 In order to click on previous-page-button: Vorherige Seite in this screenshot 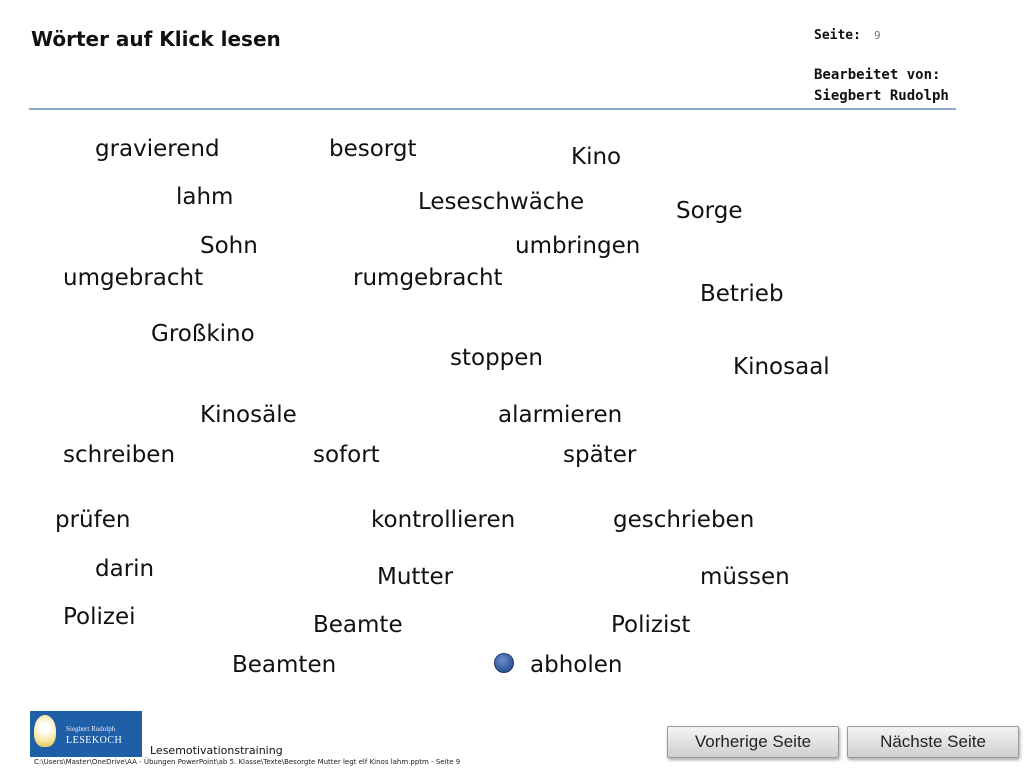, I will do `click(753, 742)`.